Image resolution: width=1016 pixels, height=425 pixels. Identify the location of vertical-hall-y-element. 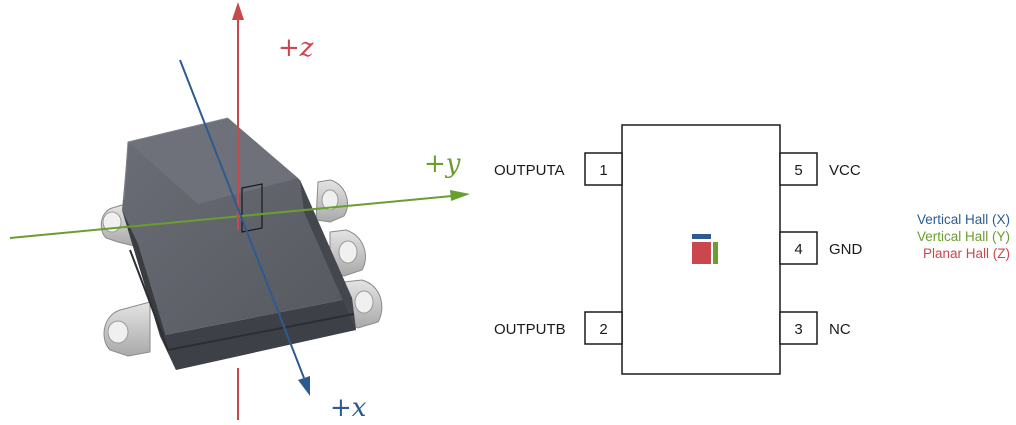
(715, 253).